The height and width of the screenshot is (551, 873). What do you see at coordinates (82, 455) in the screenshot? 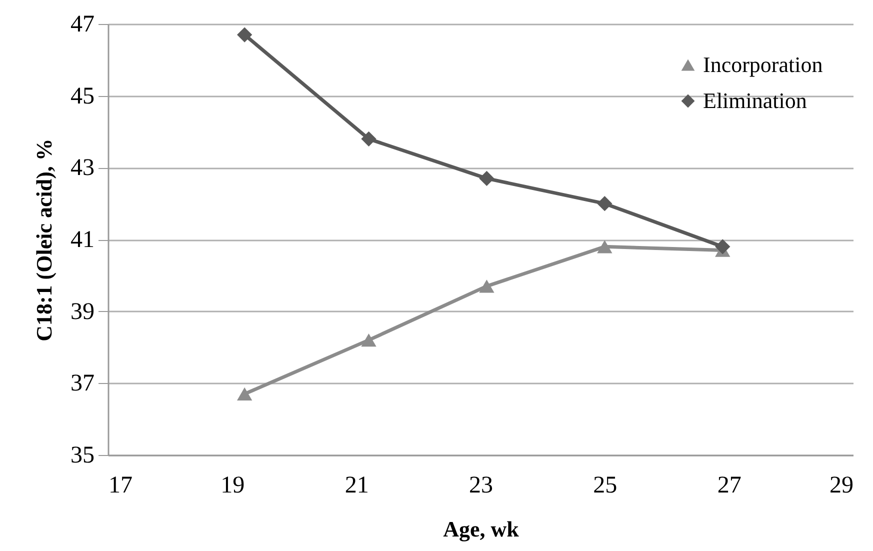
I see `y-tick-label: 35` at bounding box center [82, 455].